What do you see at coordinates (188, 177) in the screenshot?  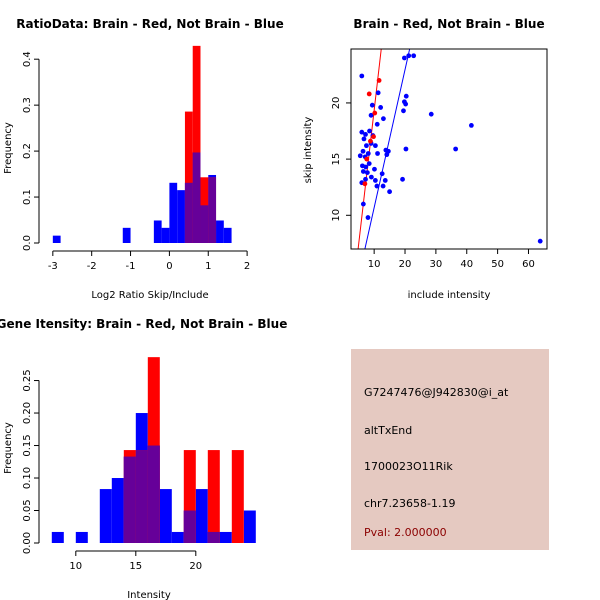 I see `ratio-red-bar` at bounding box center [188, 177].